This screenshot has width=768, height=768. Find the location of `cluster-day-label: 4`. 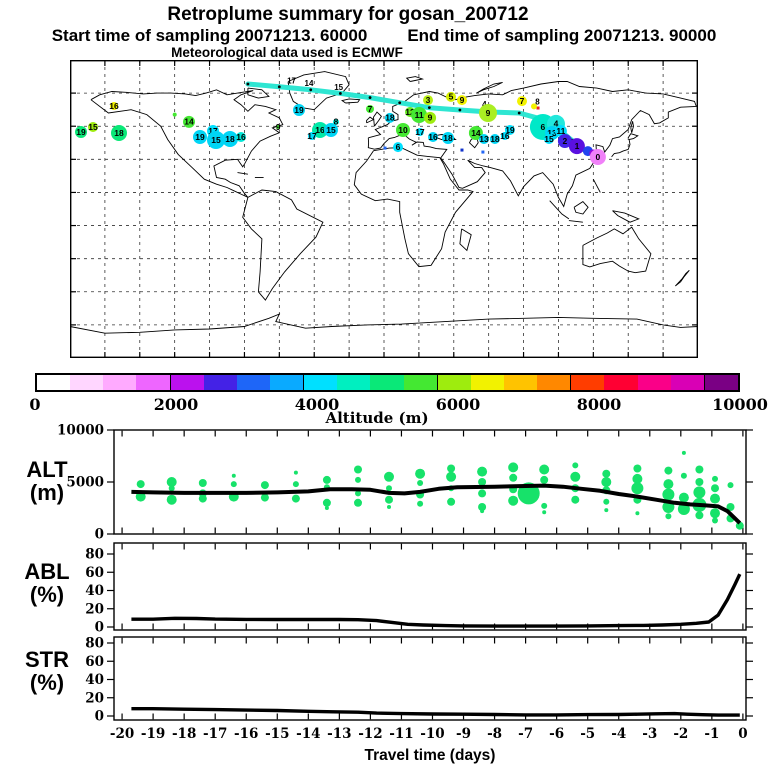

cluster-day-label: 4 is located at coordinates (556, 124).